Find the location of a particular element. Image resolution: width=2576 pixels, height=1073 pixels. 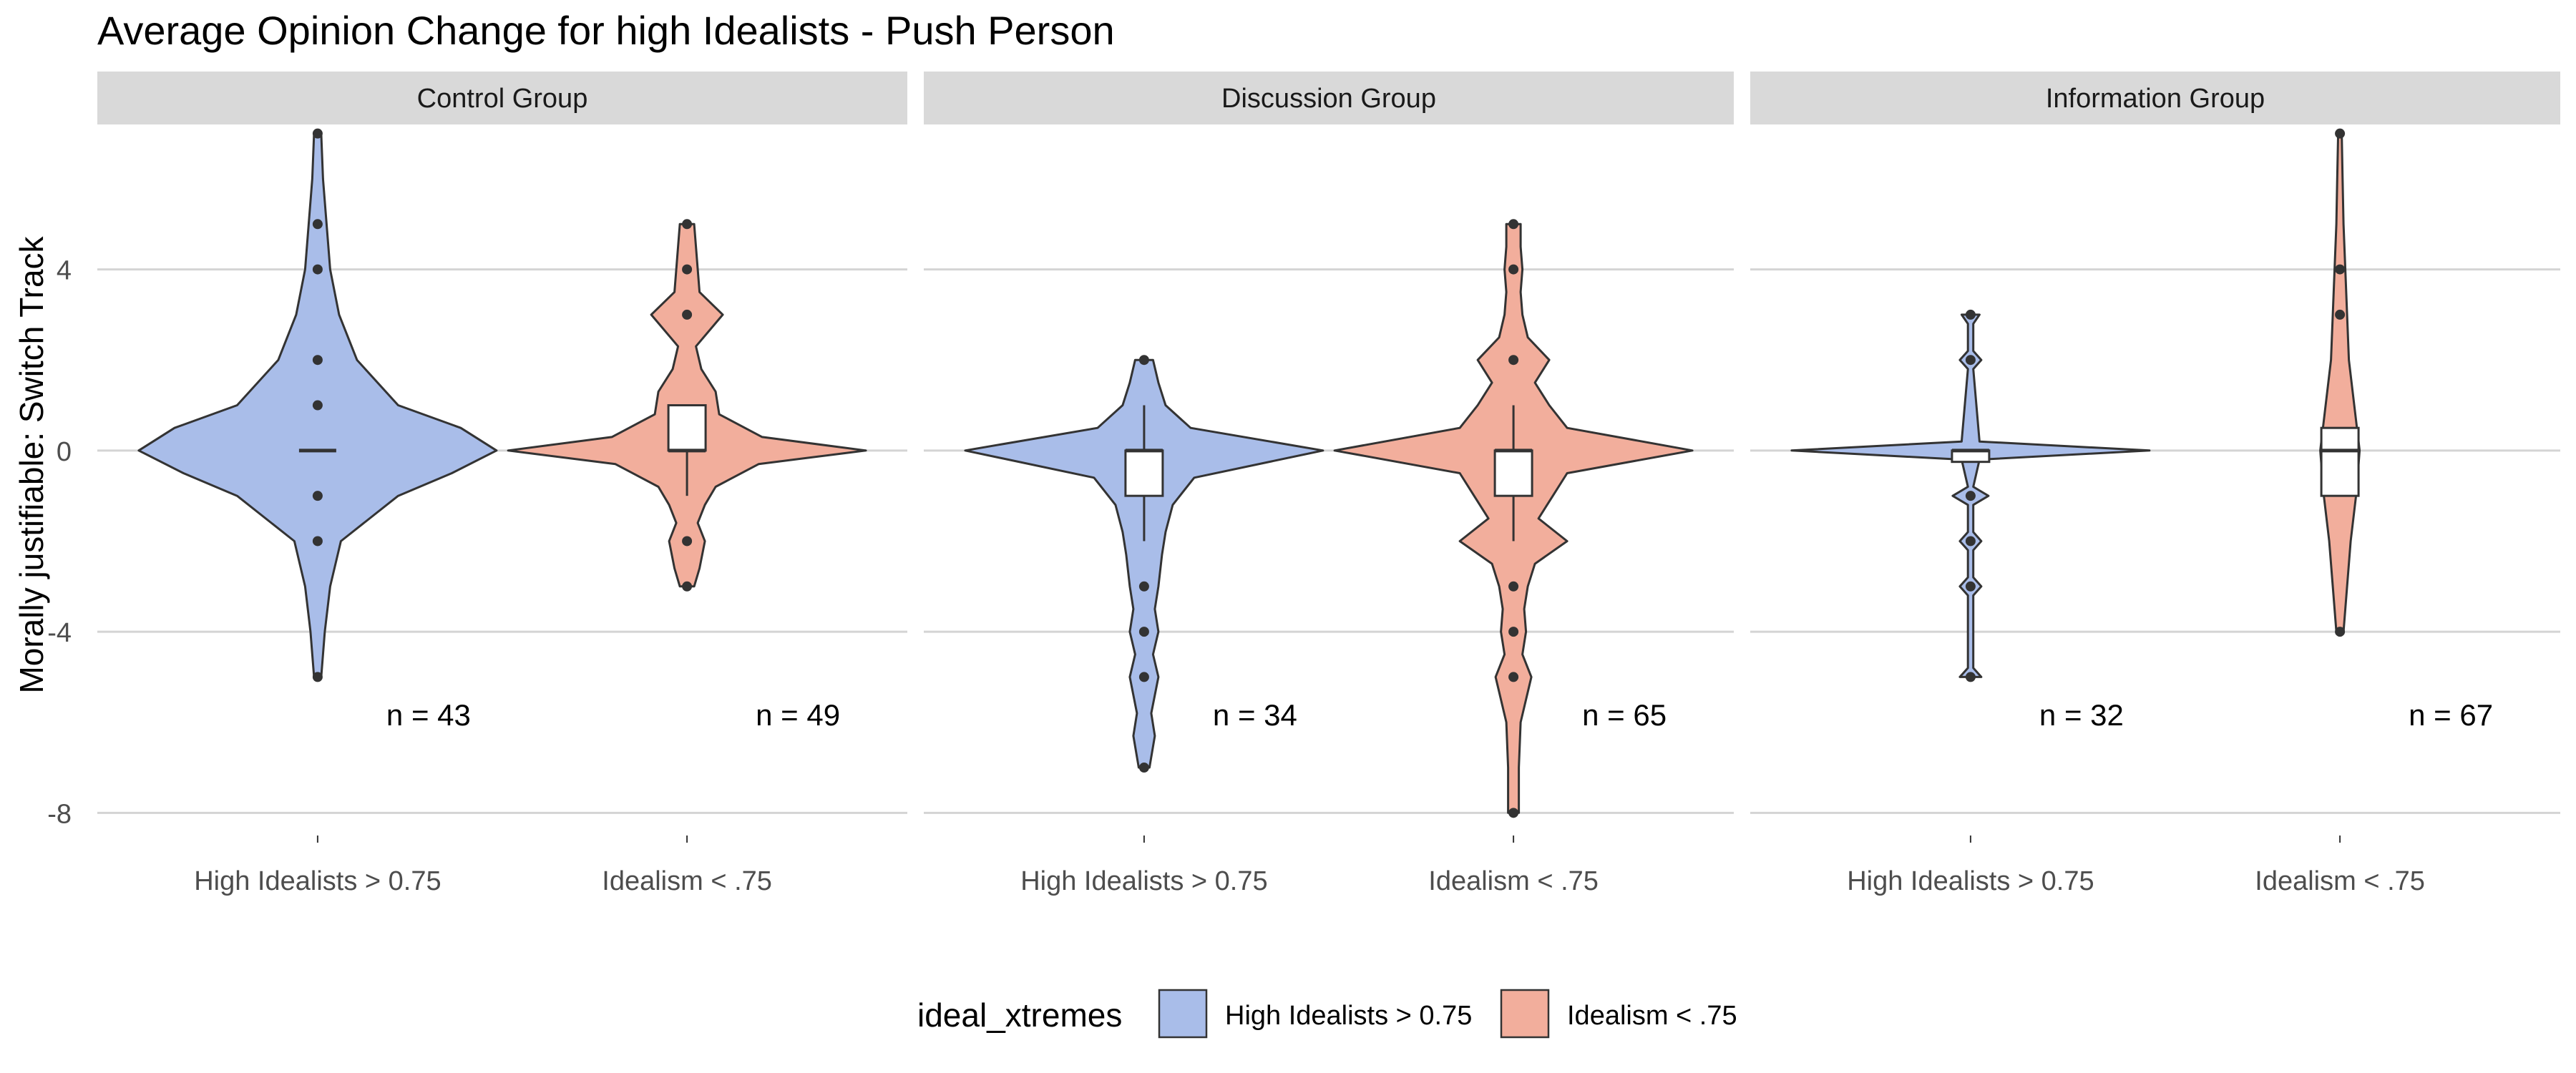

facet-strip-label: Discussion Group is located at coordinates (1328, 99).